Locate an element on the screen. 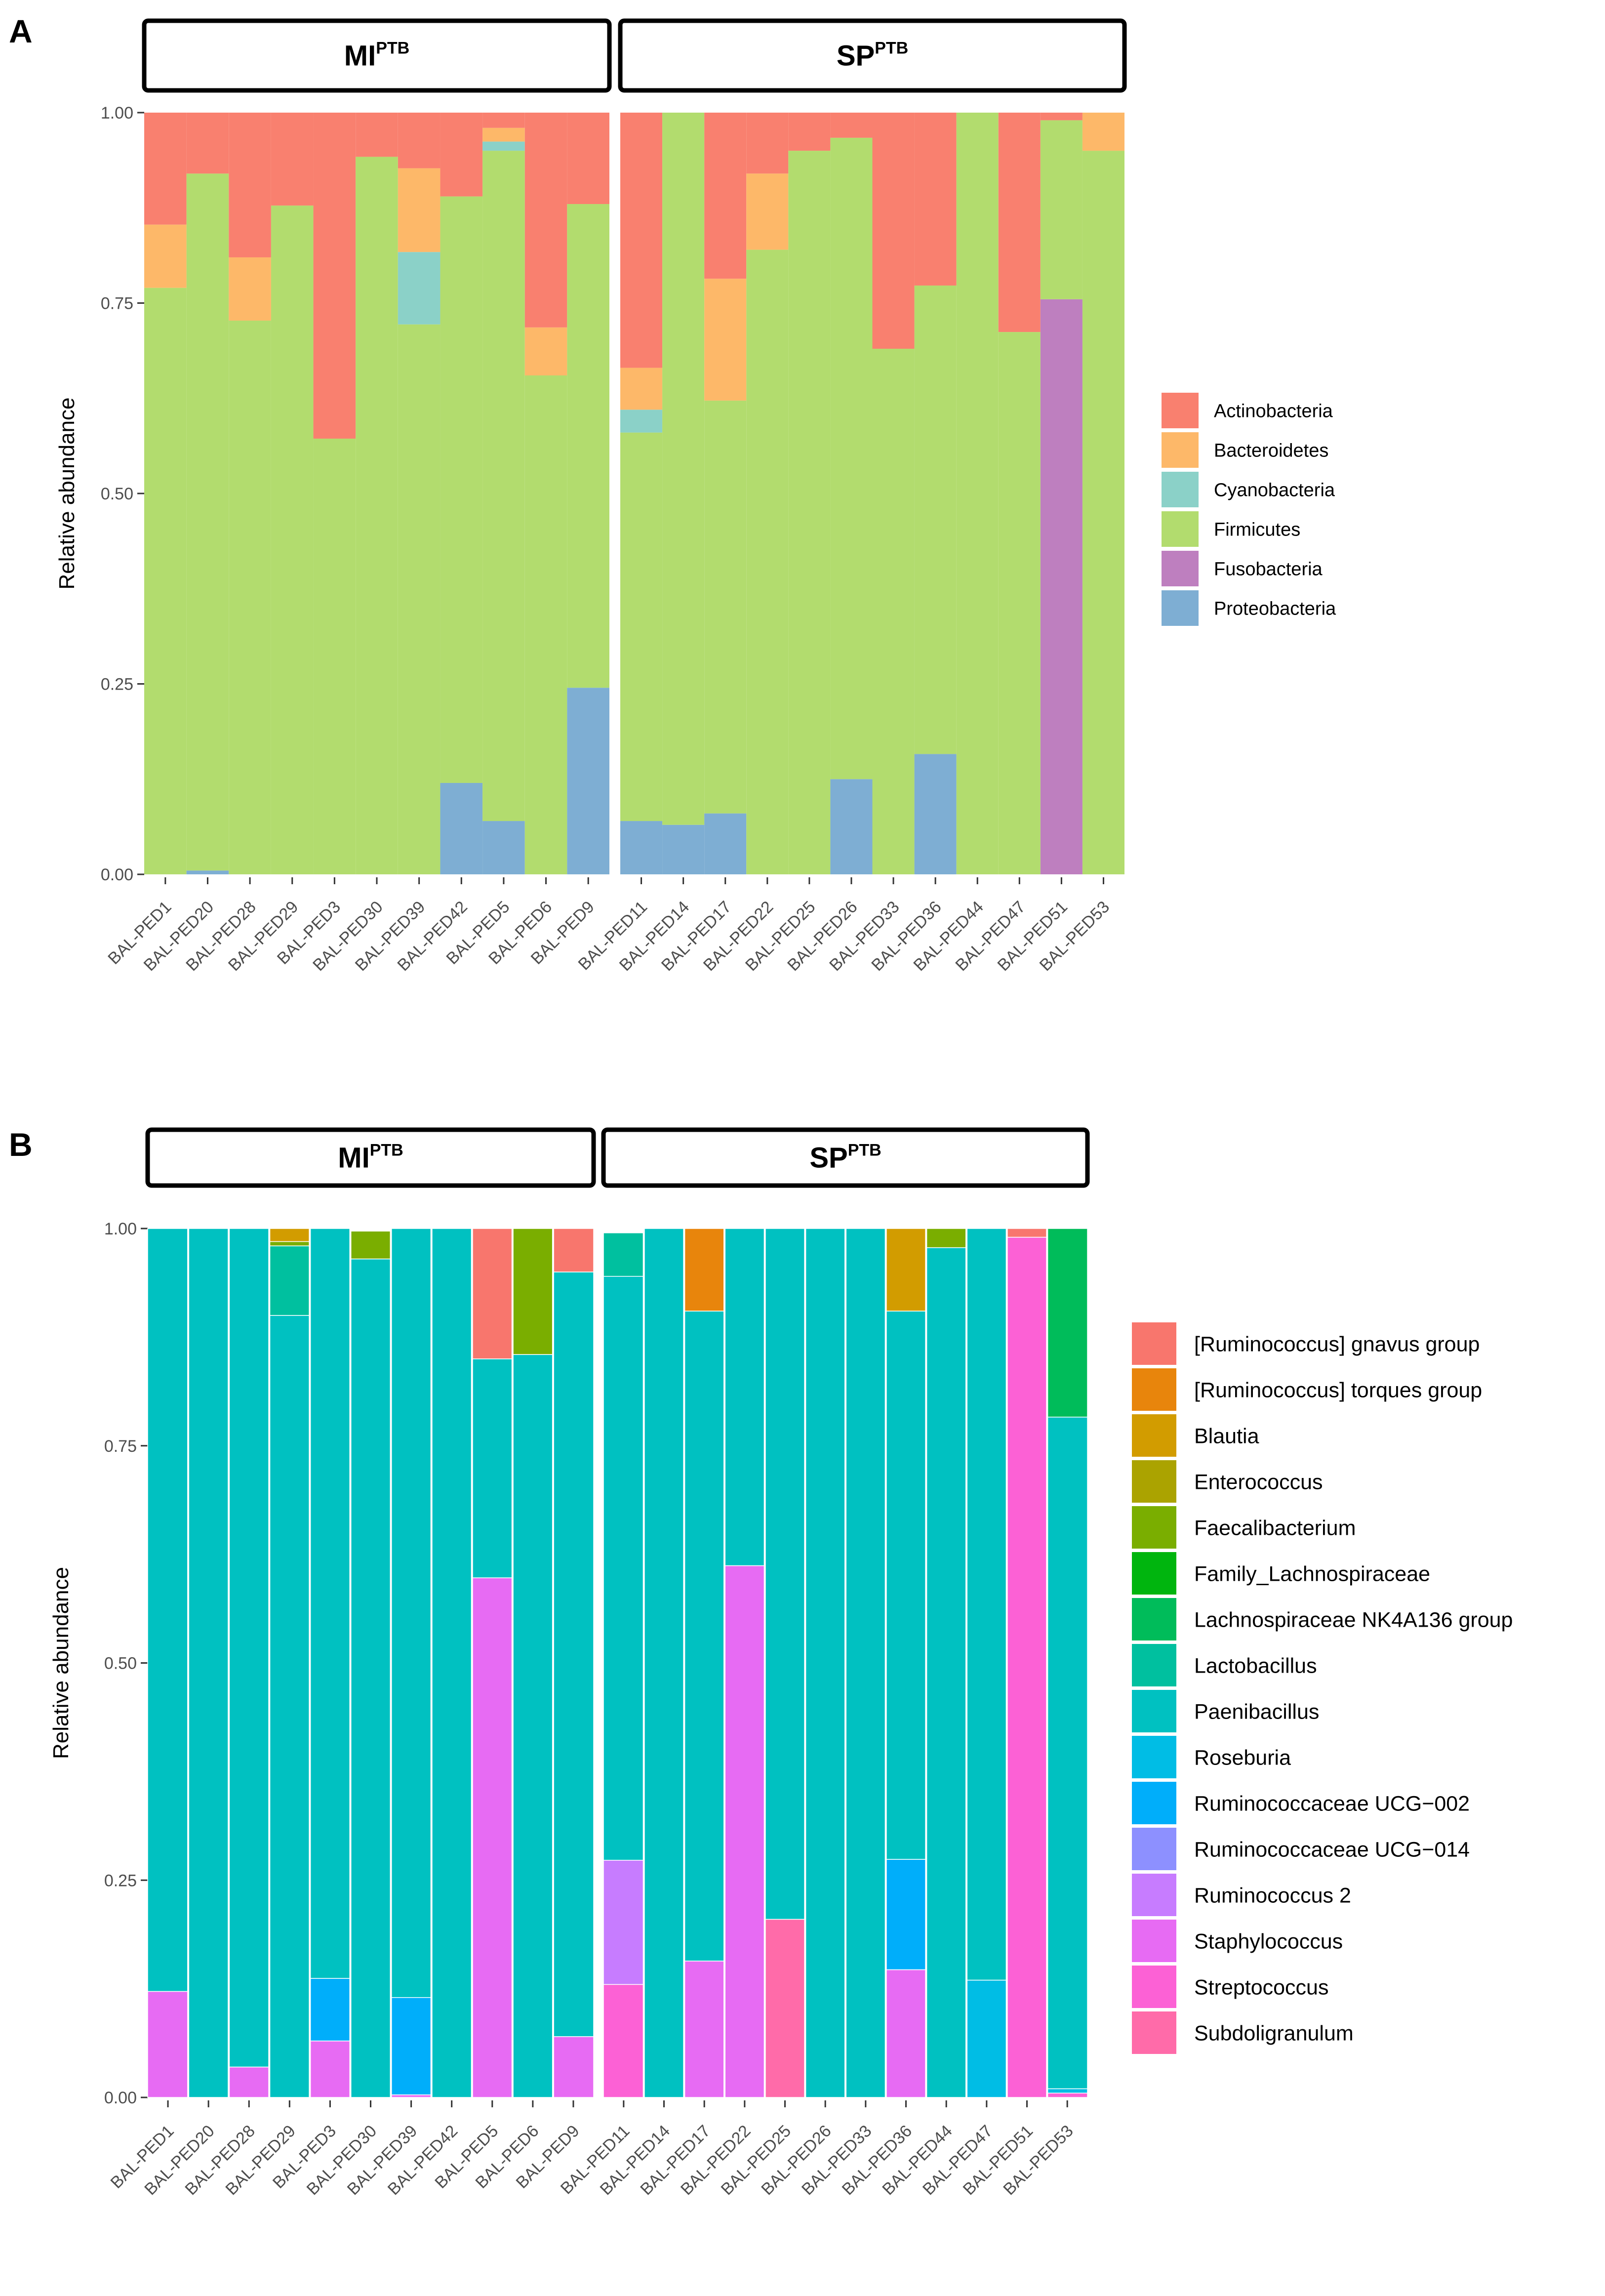  legend-label: Lachnospiraceae NK4A136 group is located at coordinates (1353, 1620).